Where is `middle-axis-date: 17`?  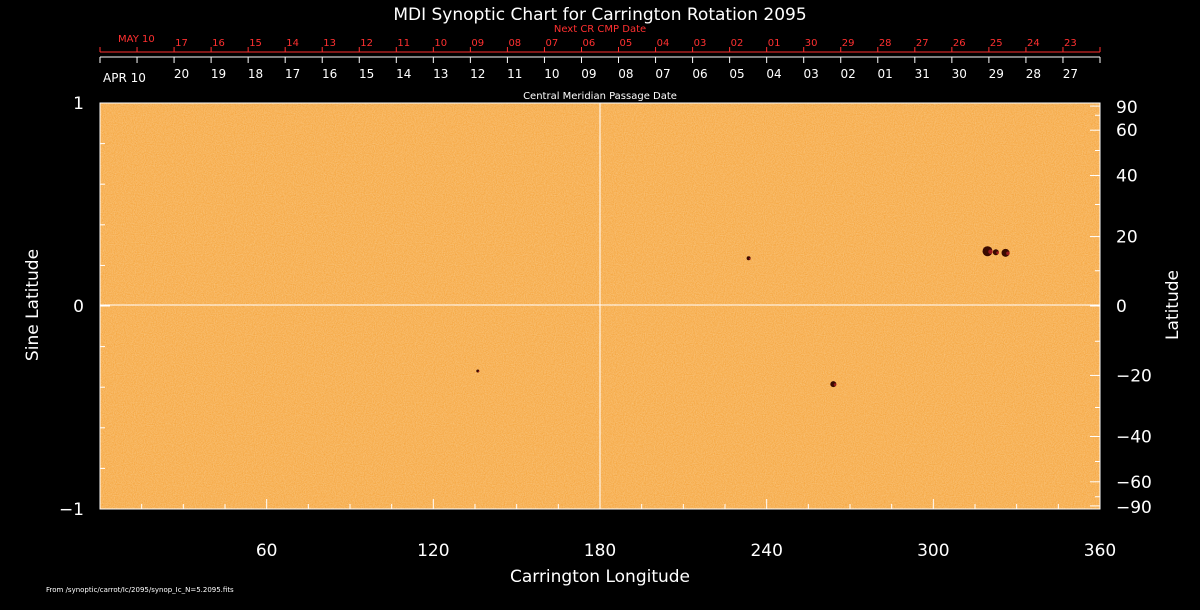 middle-axis-date: 17 is located at coordinates (292, 74).